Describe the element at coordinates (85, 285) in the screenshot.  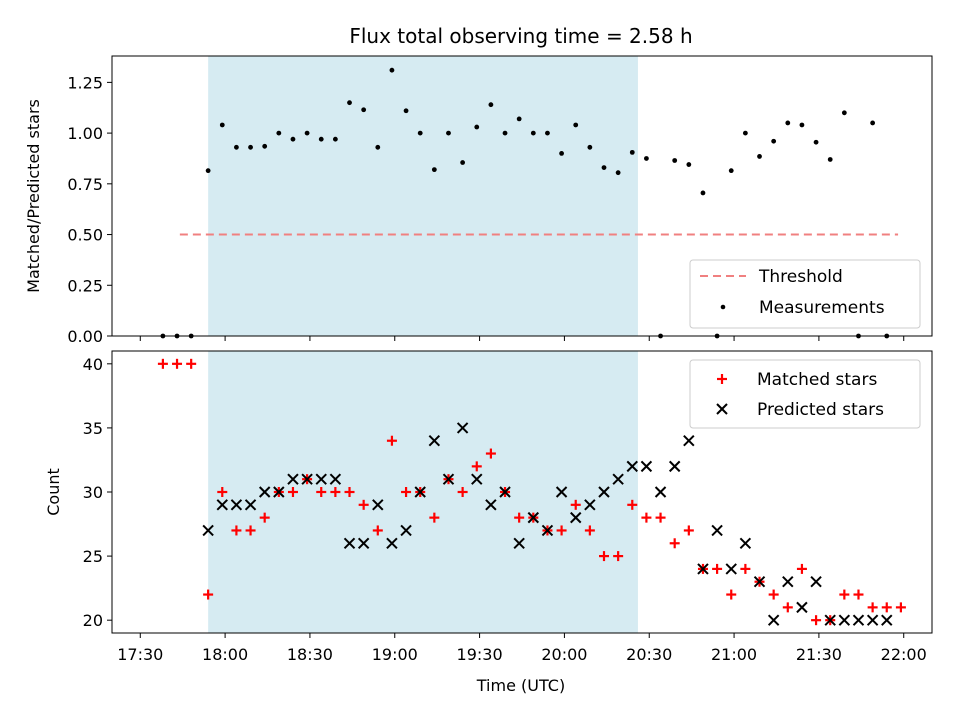
I see `y-tick-label: 0.25` at that location.